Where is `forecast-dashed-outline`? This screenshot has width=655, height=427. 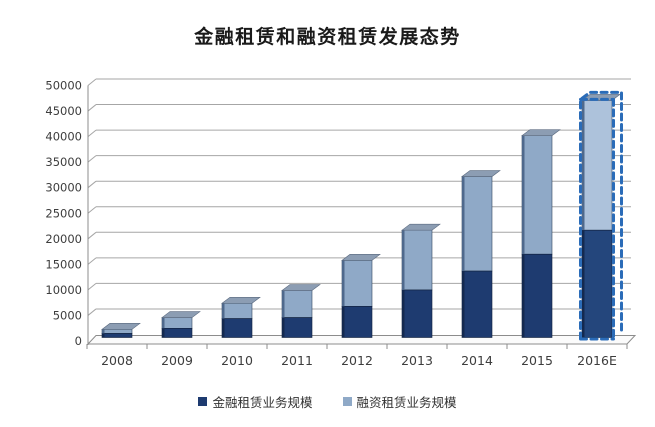 forecast-dashed-outline is located at coordinates (601, 215).